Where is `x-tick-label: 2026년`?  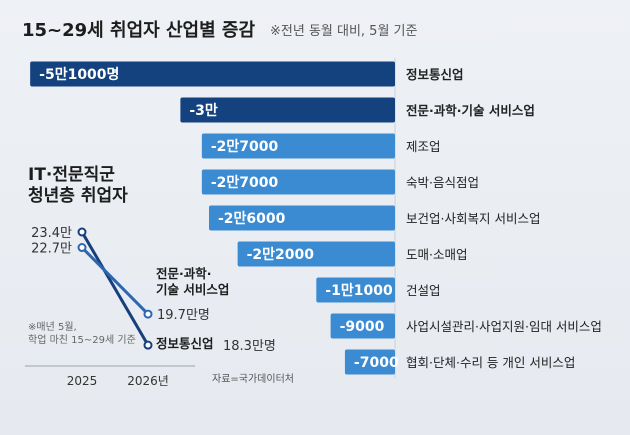 x-tick-label: 2026년 is located at coordinates (148, 381).